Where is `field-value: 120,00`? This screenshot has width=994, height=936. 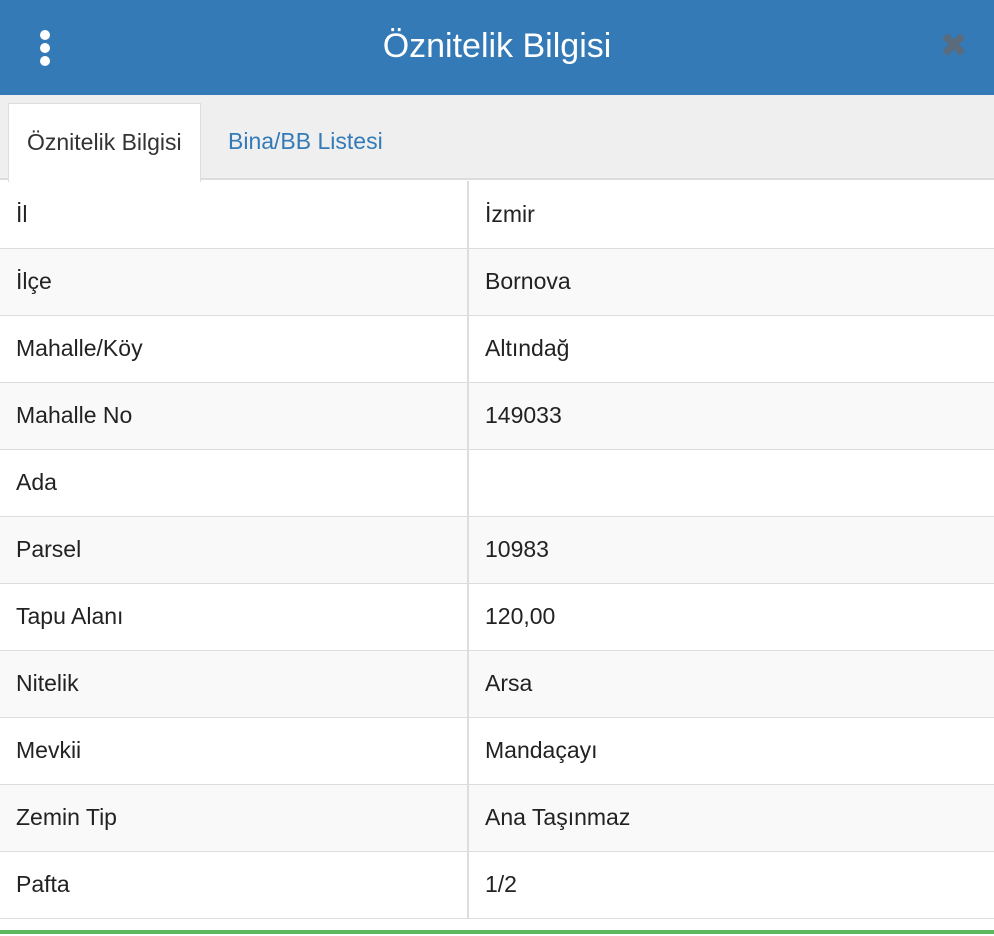
field-value: 120,00 is located at coordinates (731, 617).